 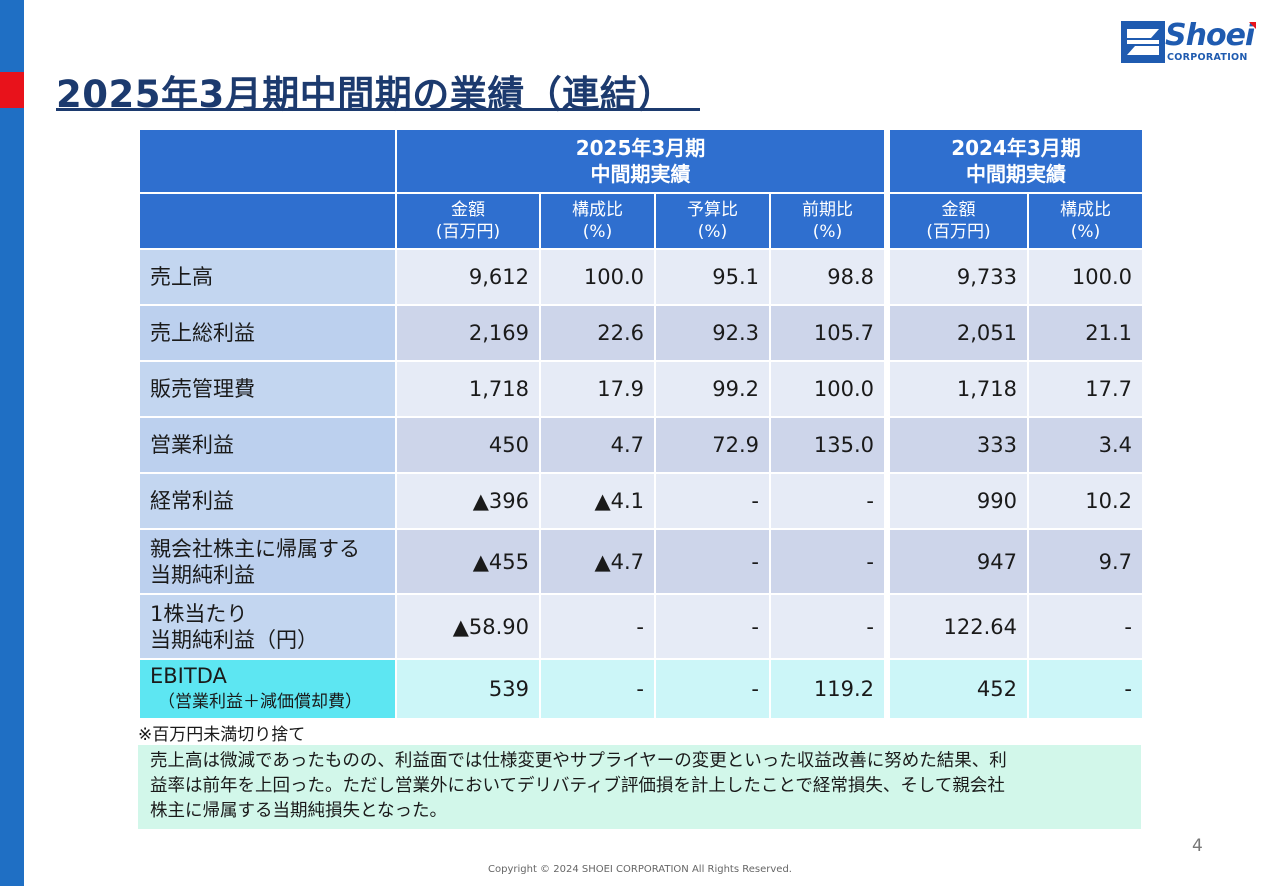 What do you see at coordinates (12, 90) in the screenshot?
I see `side-accent` at bounding box center [12, 90].